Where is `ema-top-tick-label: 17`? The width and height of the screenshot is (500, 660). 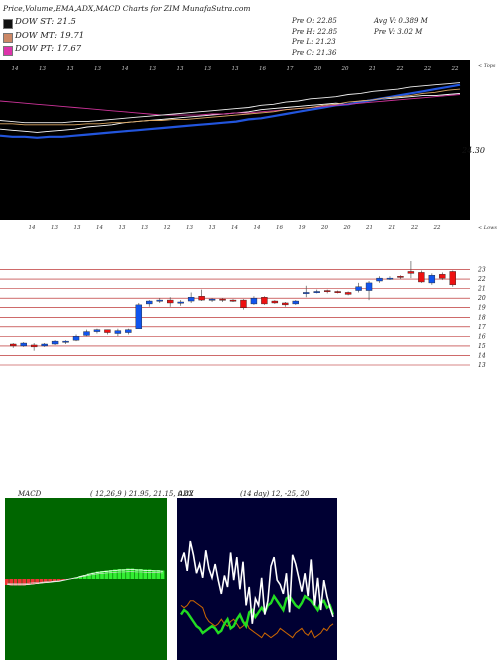
ema-top-tick-label: 17 is located at coordinates (290, 69).